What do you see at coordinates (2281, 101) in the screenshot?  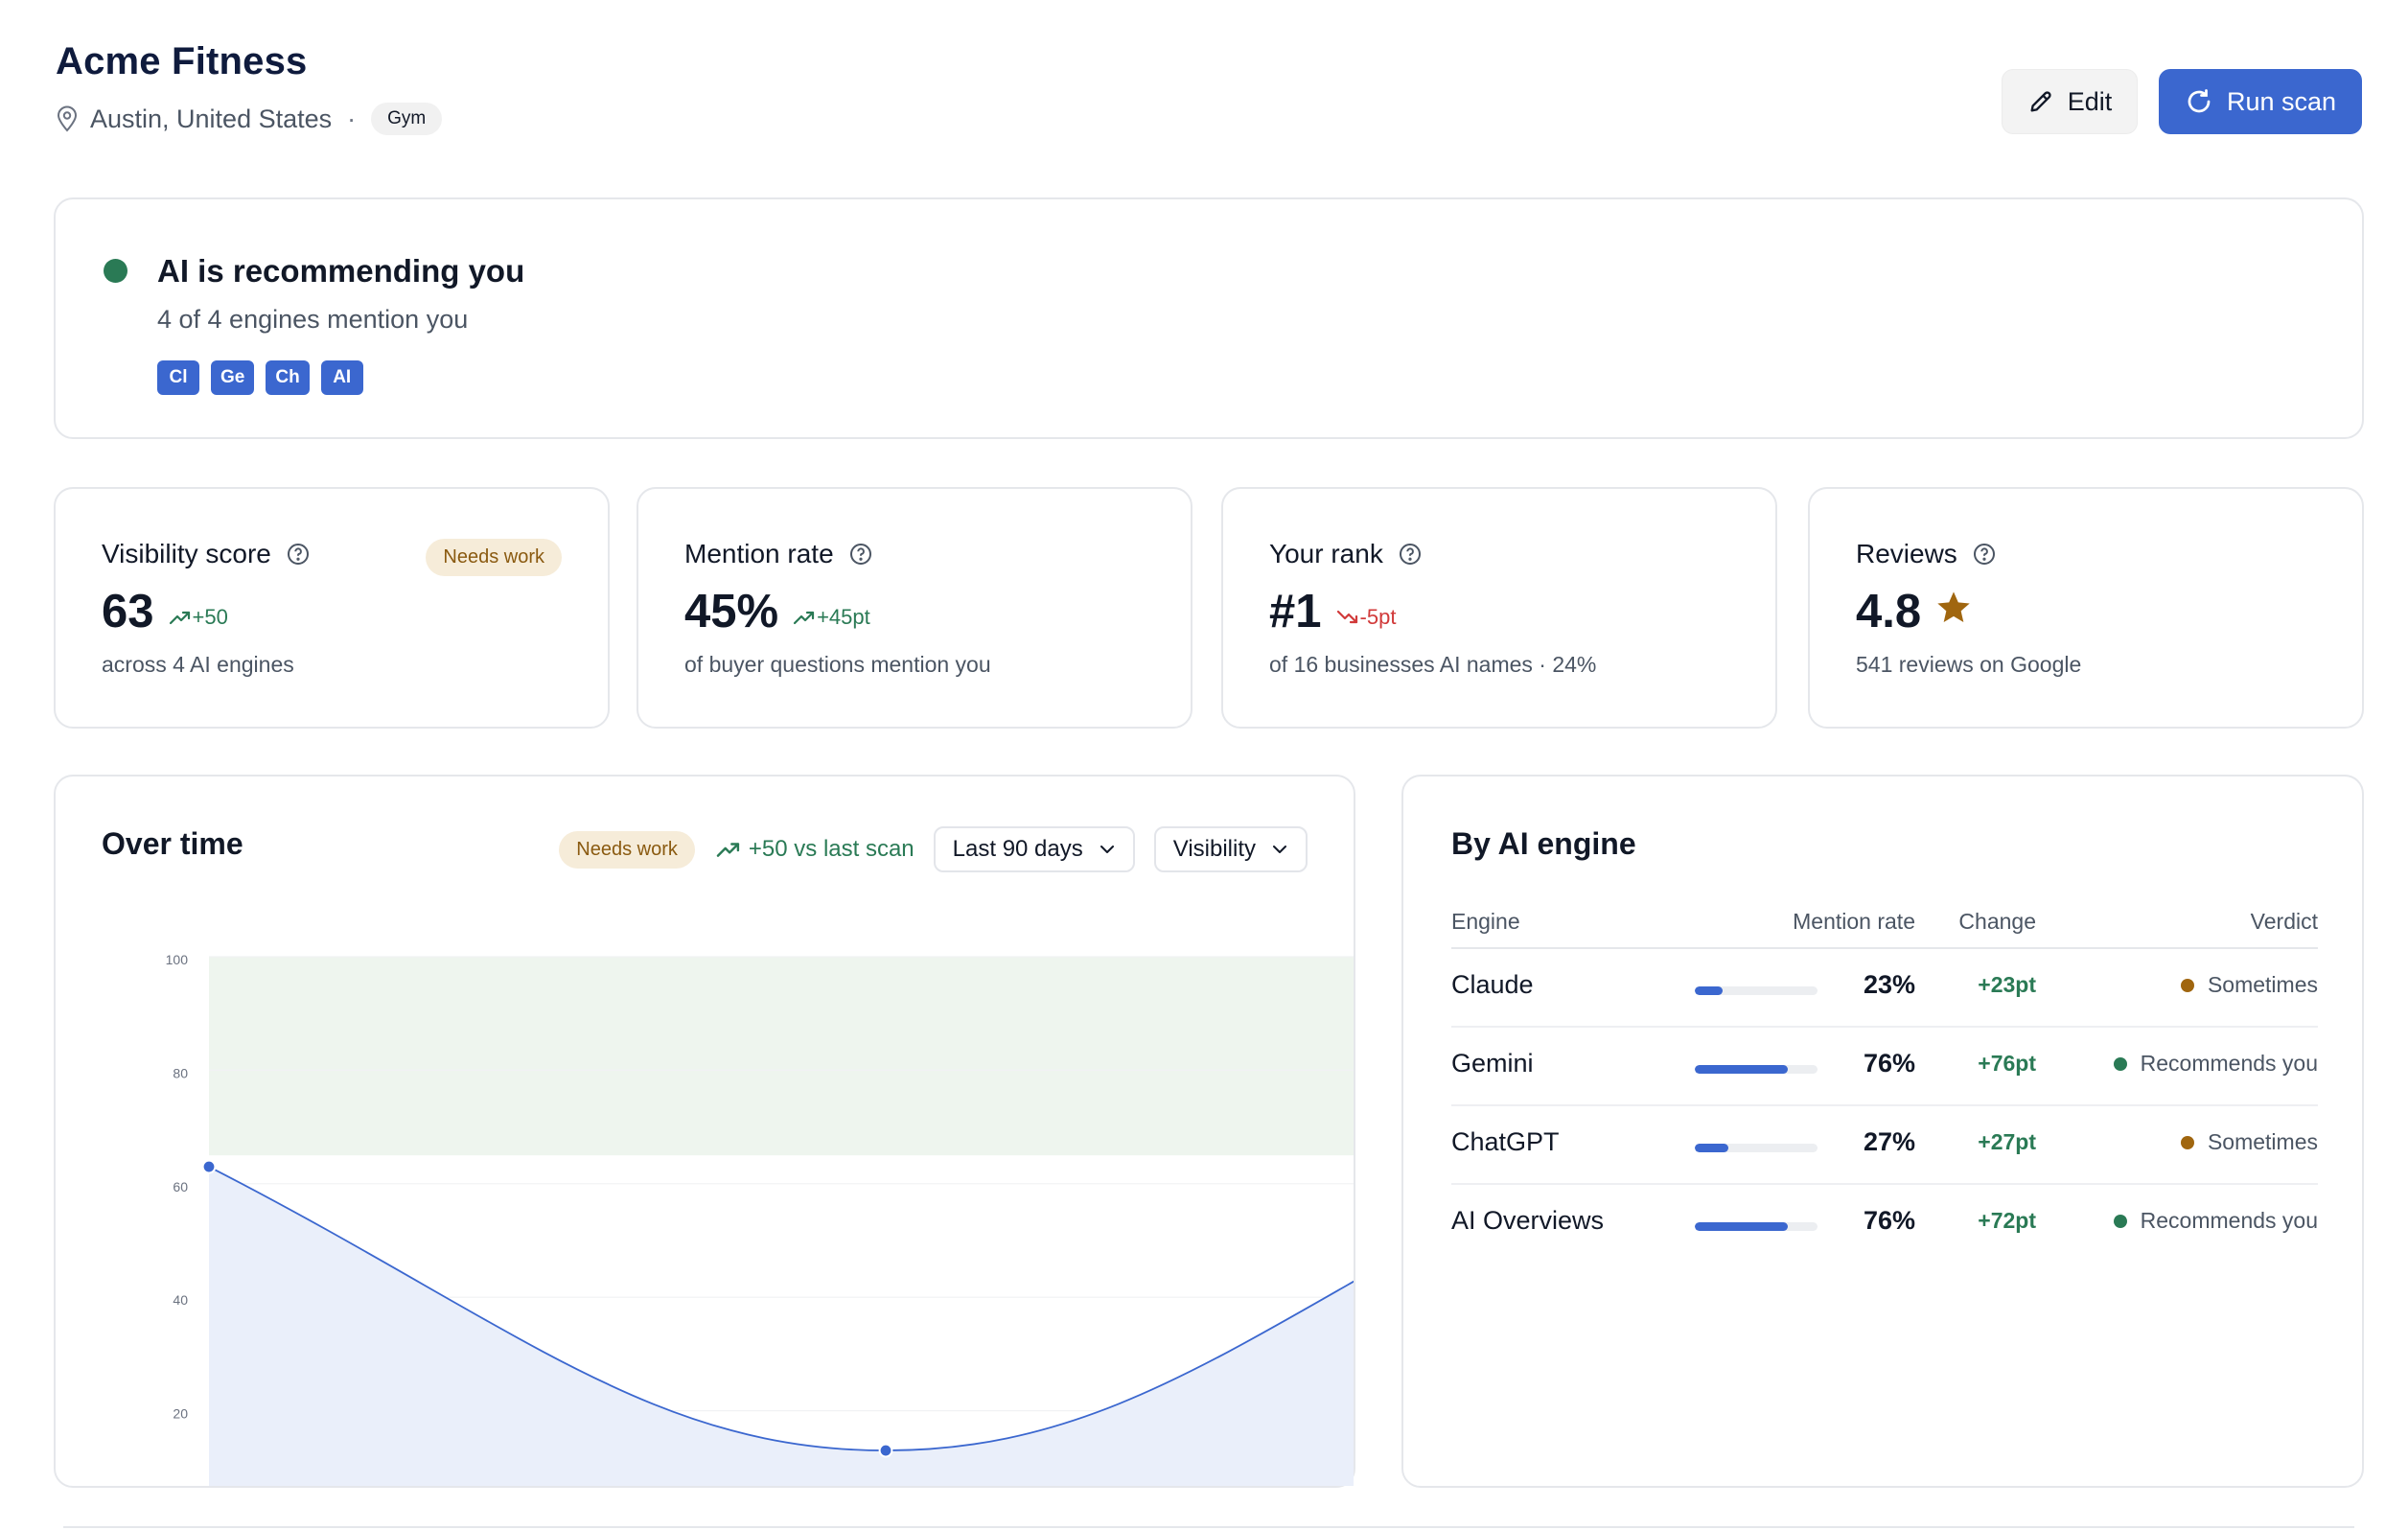 I see `run-scan-label: Run scan` at bounding box center [2281, 101].